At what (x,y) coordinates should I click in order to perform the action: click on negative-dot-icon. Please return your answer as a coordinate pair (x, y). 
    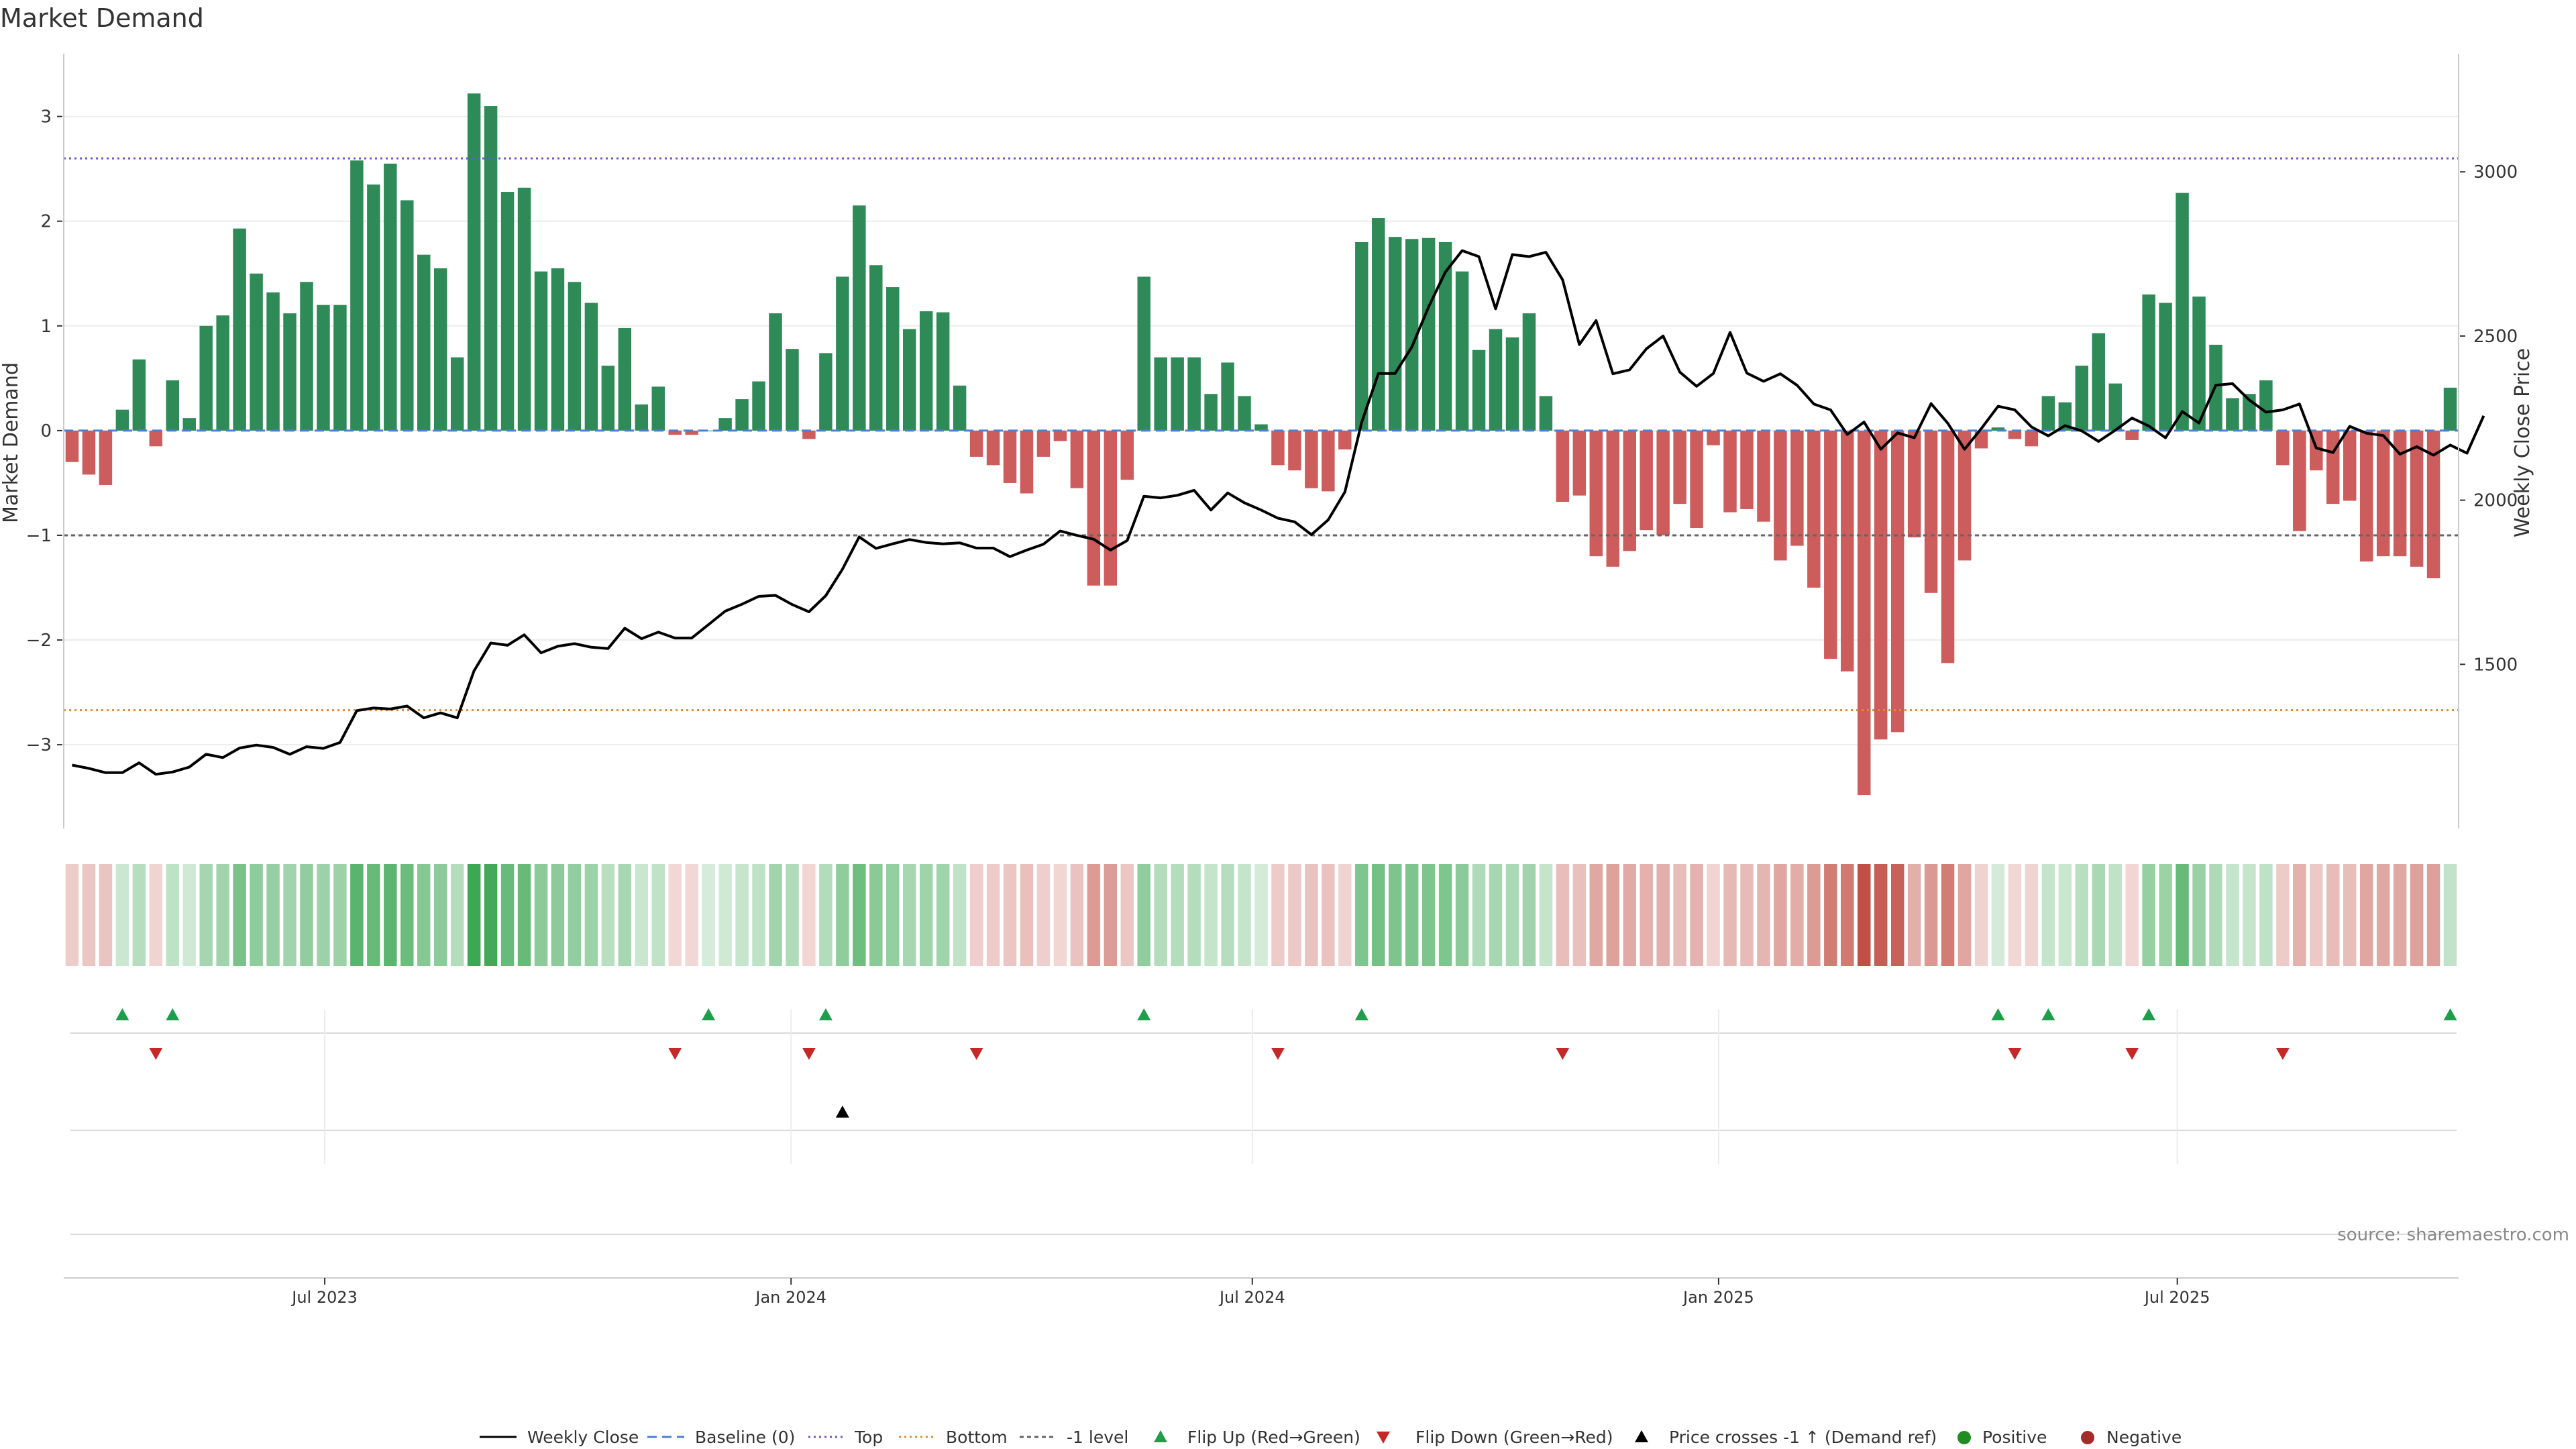
    Looking at the image, I should click on (2087, 1437).